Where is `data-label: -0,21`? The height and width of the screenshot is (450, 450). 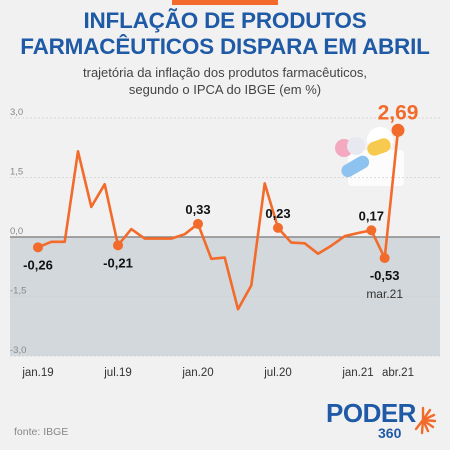
data-label: -0,21 is located at coordinates (118, 262).